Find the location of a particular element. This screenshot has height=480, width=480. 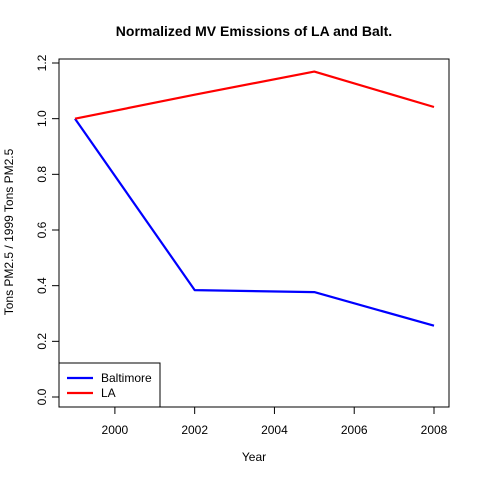

x-axis: 2000 2002 2004 2006 2008 is located at coordinates (275, 422).